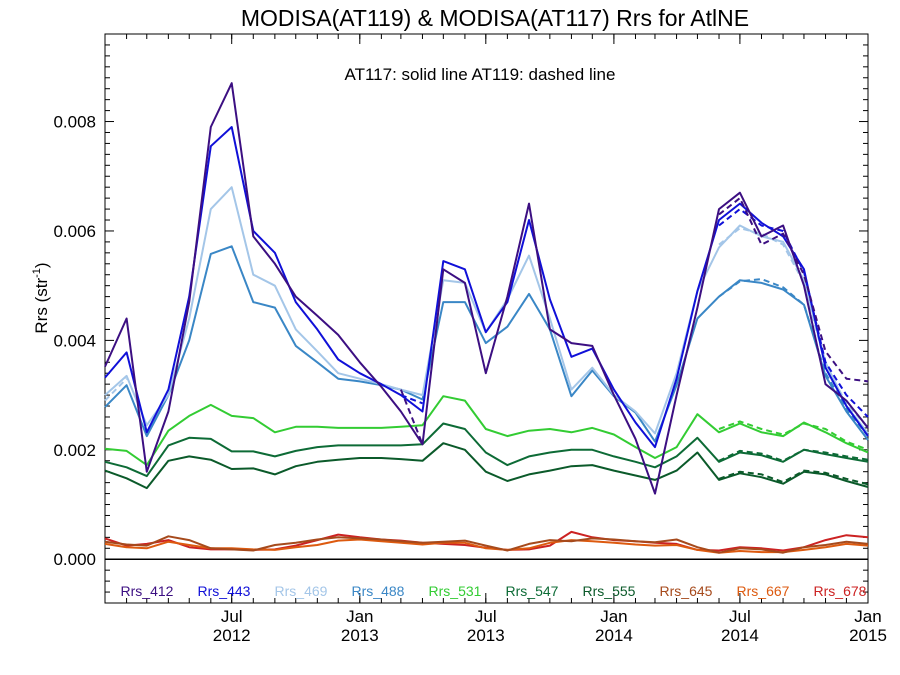 Image resolution: width=900 pixels, height=675 pixels. I want to click on legend-item-rrs-667: Rrs_667, so click(763, 591).